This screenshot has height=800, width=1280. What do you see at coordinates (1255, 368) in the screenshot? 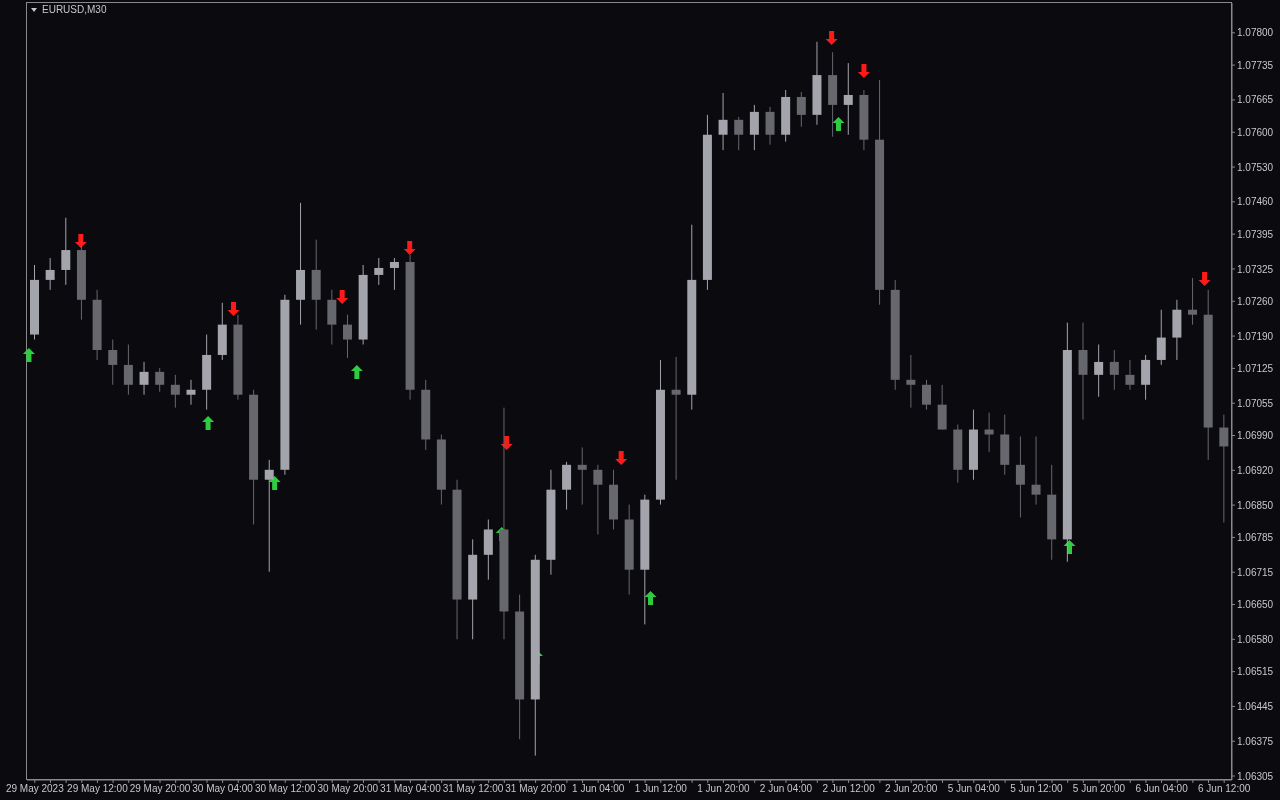
I see `y-tick-label: 1.07125` at bounding box center [1255, 368].